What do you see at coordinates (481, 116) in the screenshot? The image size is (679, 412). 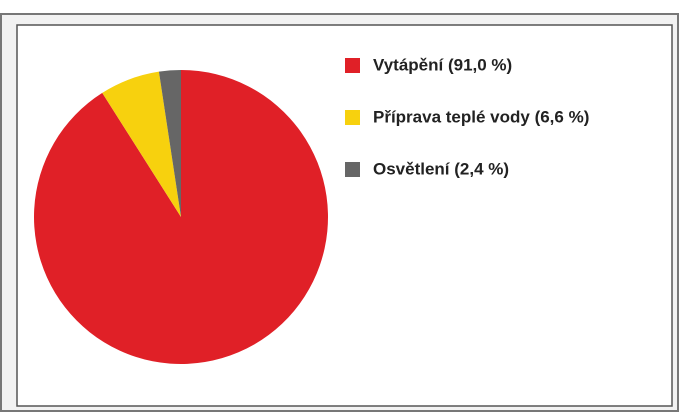 I see `legend-label: Příprava teplé vody (6,6 %)` at bounding box center [481, 116].